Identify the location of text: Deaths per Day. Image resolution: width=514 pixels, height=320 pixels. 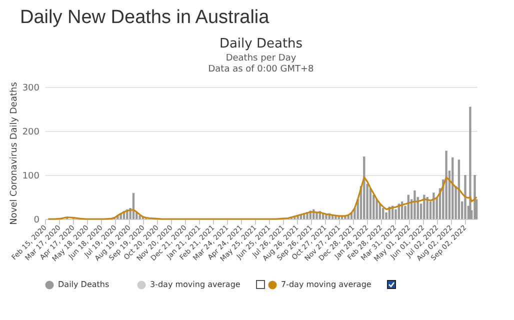
(261, 59).